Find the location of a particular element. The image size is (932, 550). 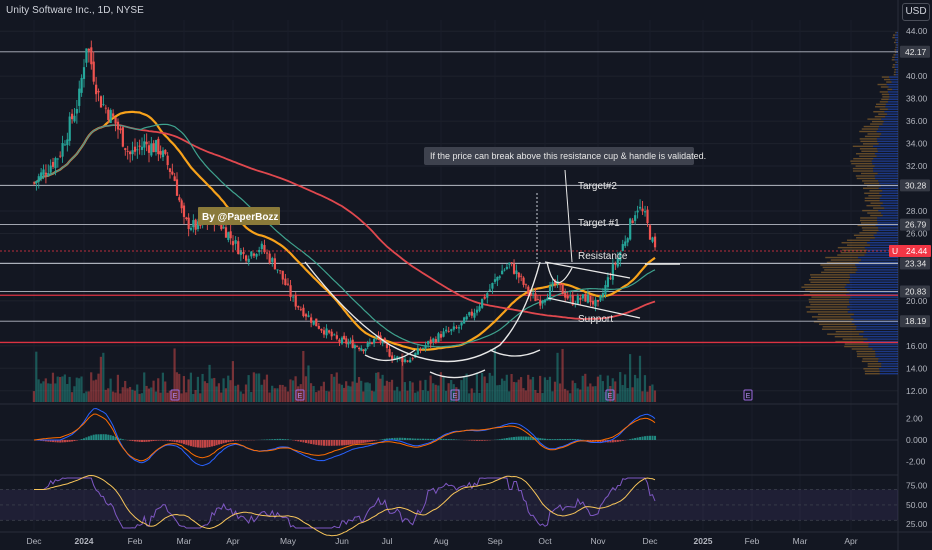

time-tick-label: Aug is located at coordinates (440, 541).